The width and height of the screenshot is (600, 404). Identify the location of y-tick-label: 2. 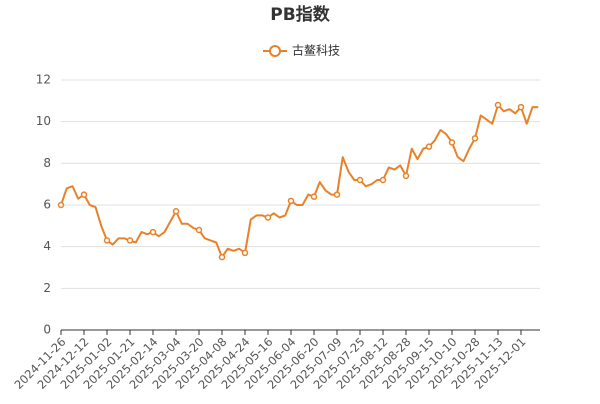
(47, 288).